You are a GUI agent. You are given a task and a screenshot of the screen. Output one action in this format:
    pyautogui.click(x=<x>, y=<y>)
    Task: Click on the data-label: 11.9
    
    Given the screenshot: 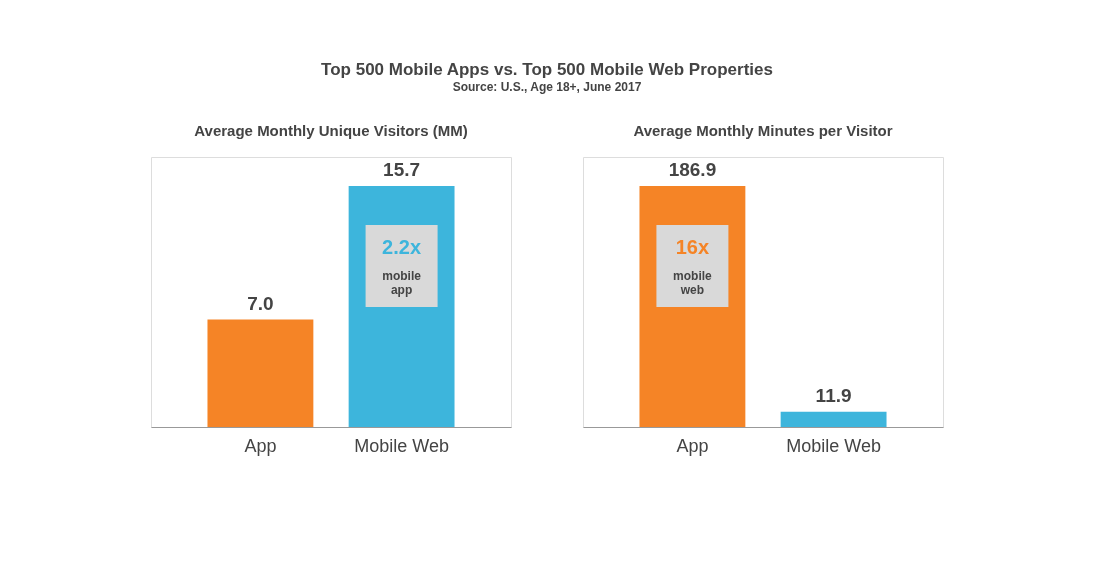 What is the action you would take?
    pyautogui.click(x=833, y=395)
    